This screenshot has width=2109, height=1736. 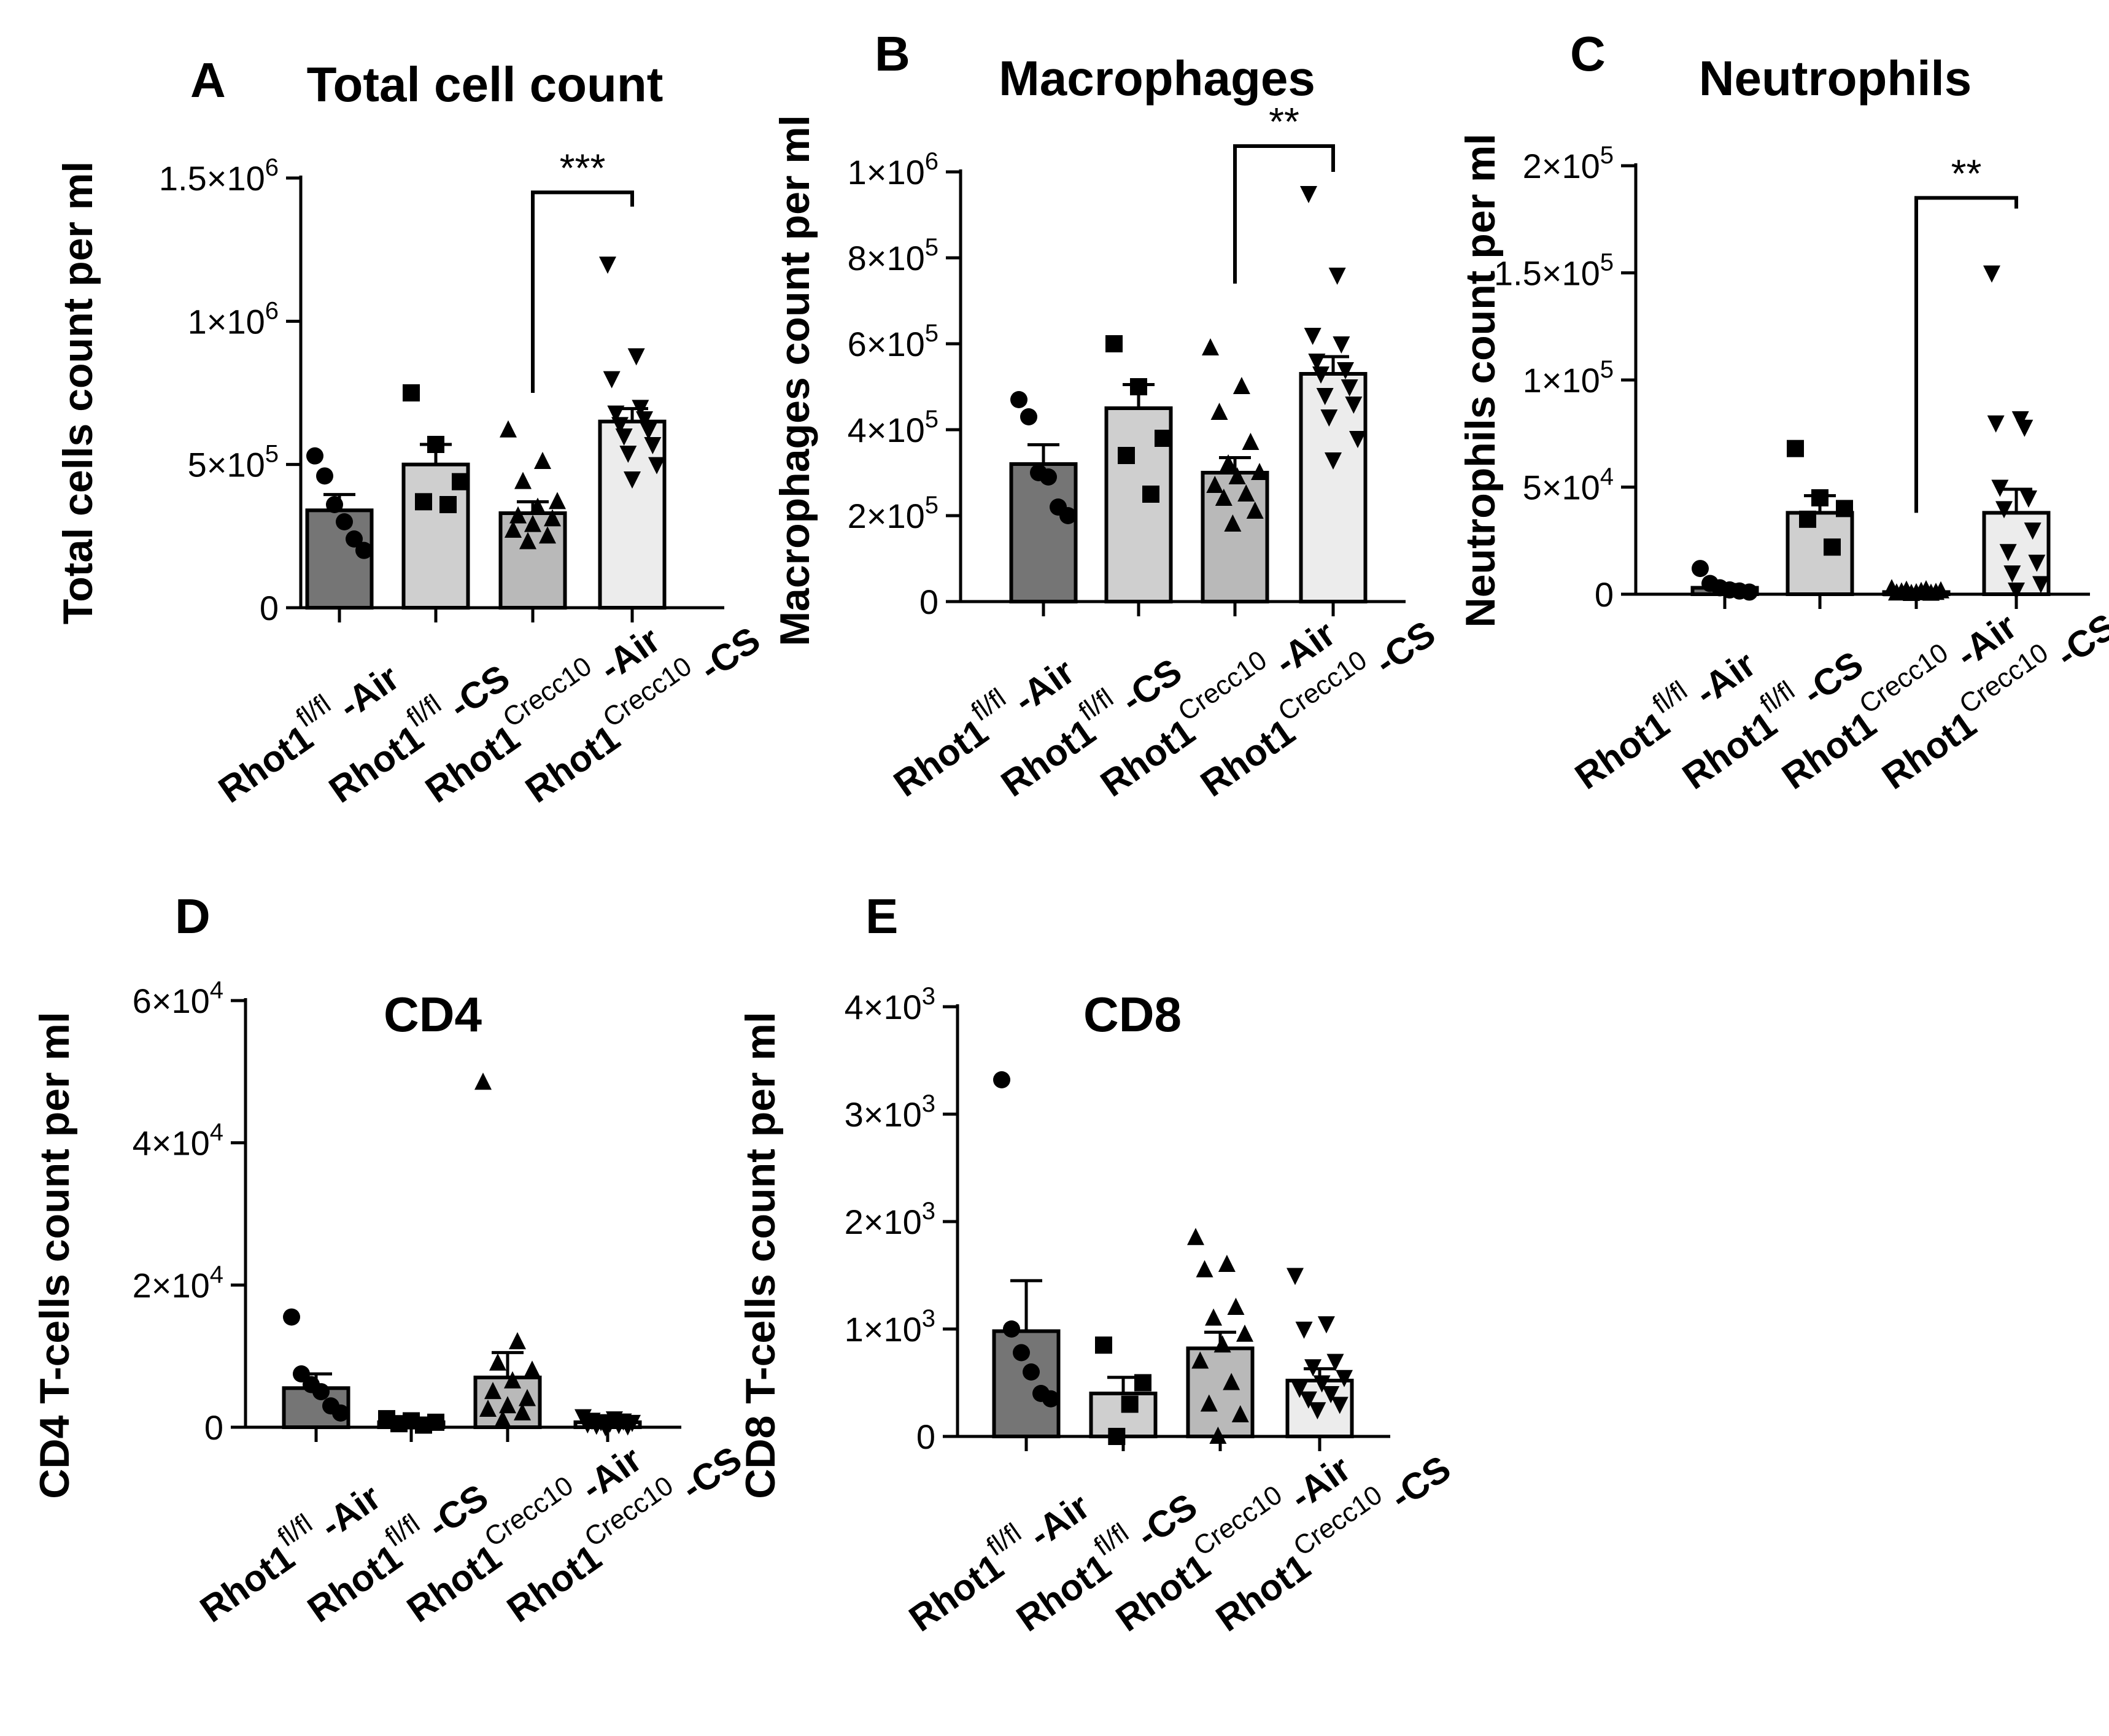 What do you see at coordinates (1568, 378) in the screenshot?
I see `y-tick-label: 1×10⁵` at bounding box center [1568, 378].